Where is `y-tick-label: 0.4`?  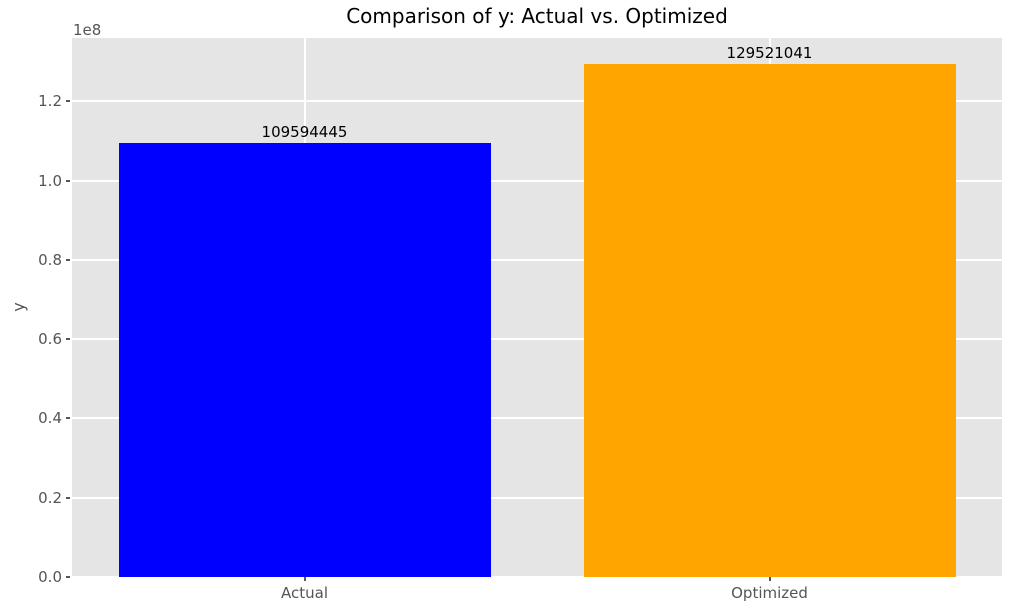
y-tick-label: 0.4 is located at coordinates (50, 418).